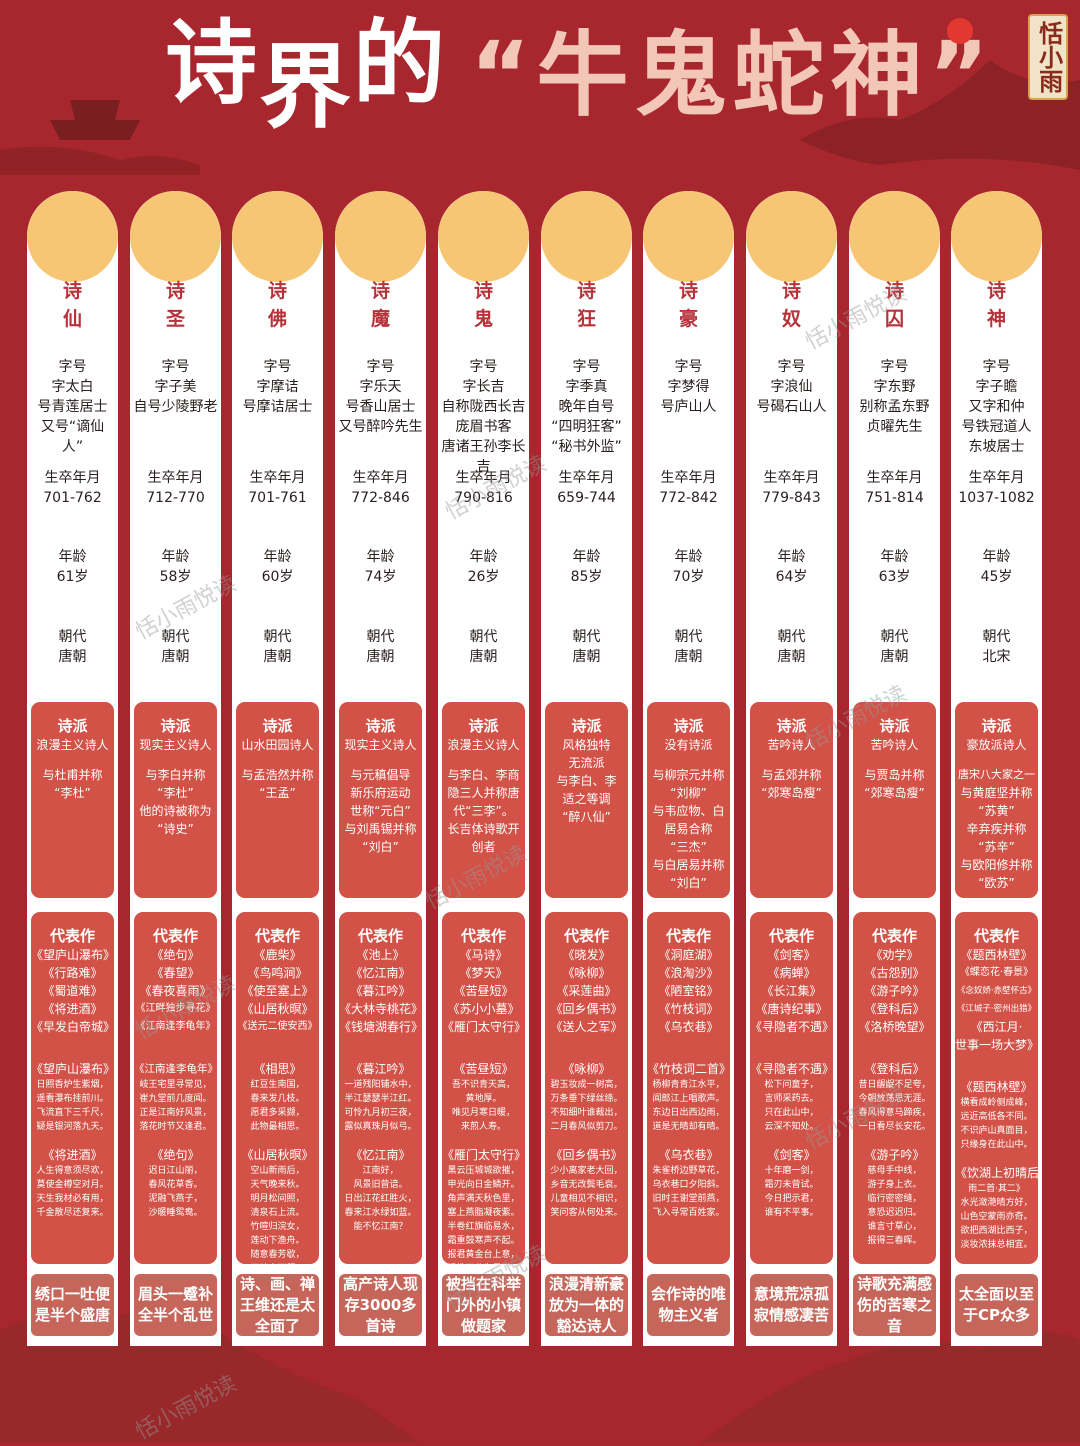 The width and height of the screenshot is (1080, 1446). I want to click on zihao-line: 字摩诘, so click(277, 387).